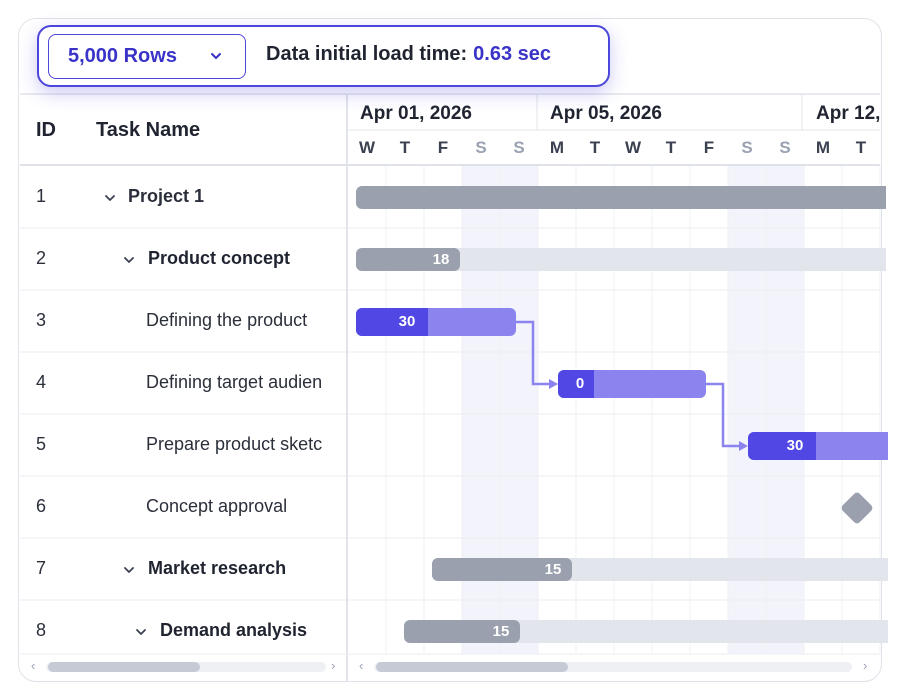 The height and width of the screenshot is (700, 900). I want to click on task-row: 6 Concept approval, so click(183, 507).